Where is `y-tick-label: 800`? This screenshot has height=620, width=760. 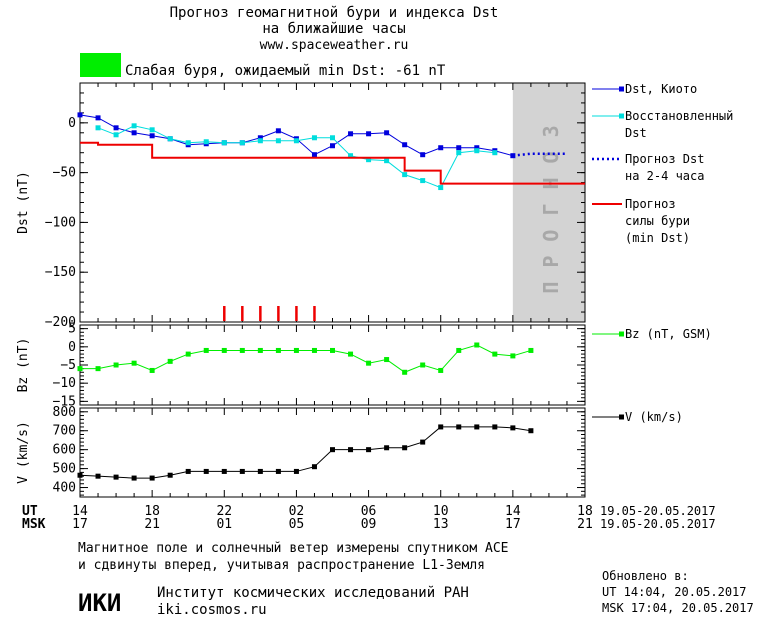
y-tick-label: 800 is located at coordinates (64, 412).